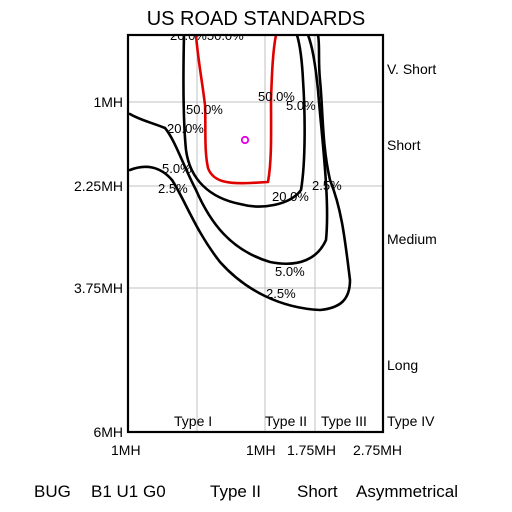 This screenshot has height=512, width=512. Describe the element at coordinates (344, 421) in the screenshot. I see `type-zone-3: Type III` at that location.